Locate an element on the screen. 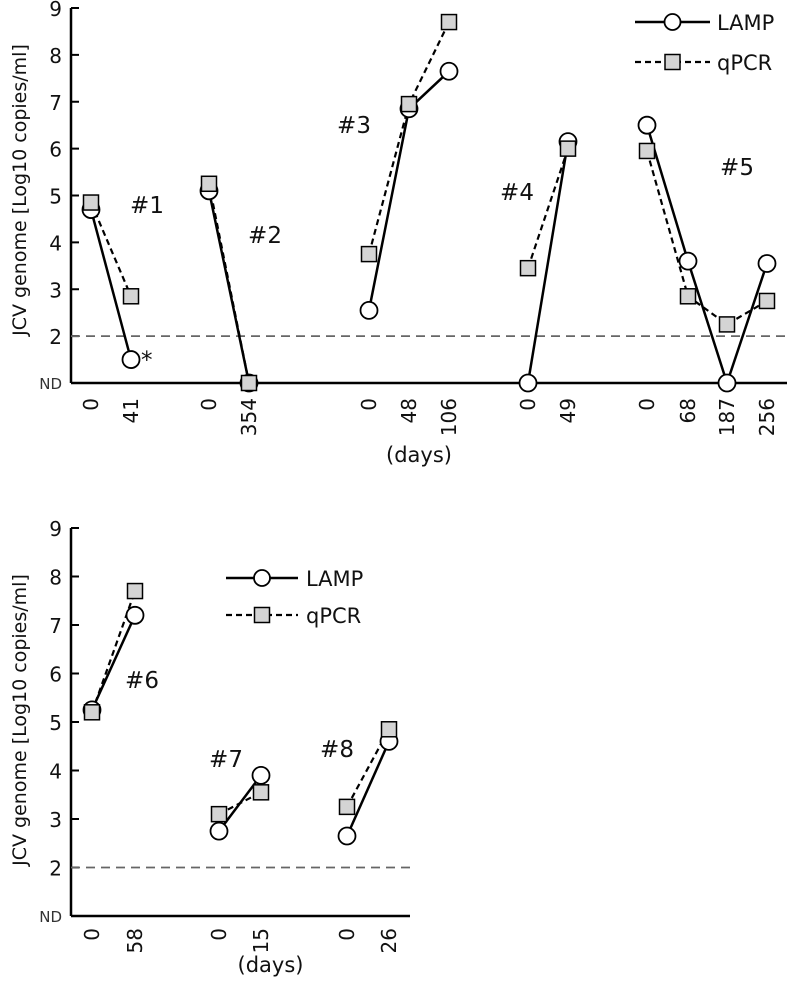 Image resolution: width=787 pixels, height=990 pixels. x-tick-label: 68 is located at coordinates (688, 410).